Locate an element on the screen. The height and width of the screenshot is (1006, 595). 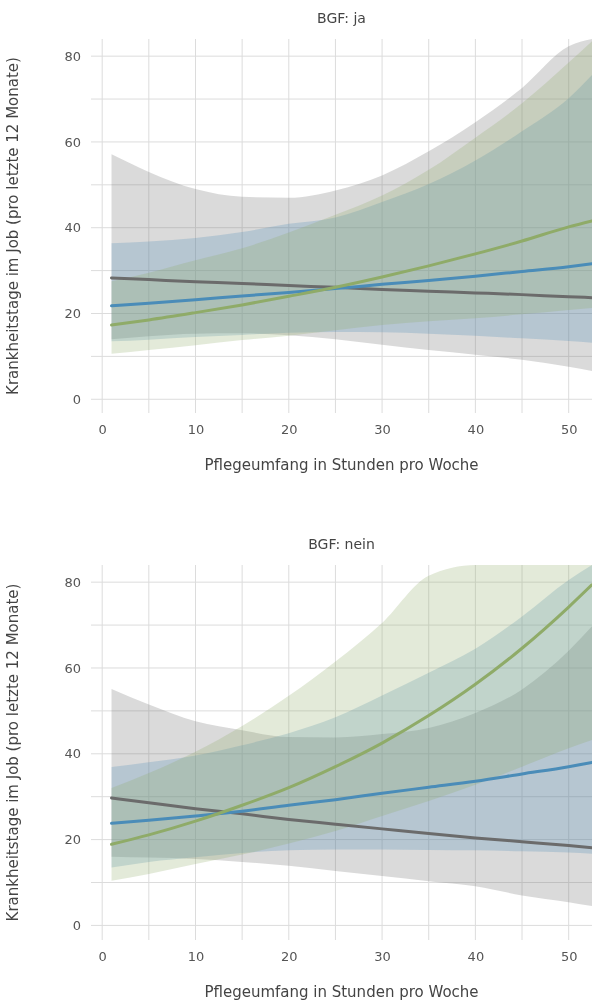
chart-title: BGF: ja is located at coordinates (341, 18).